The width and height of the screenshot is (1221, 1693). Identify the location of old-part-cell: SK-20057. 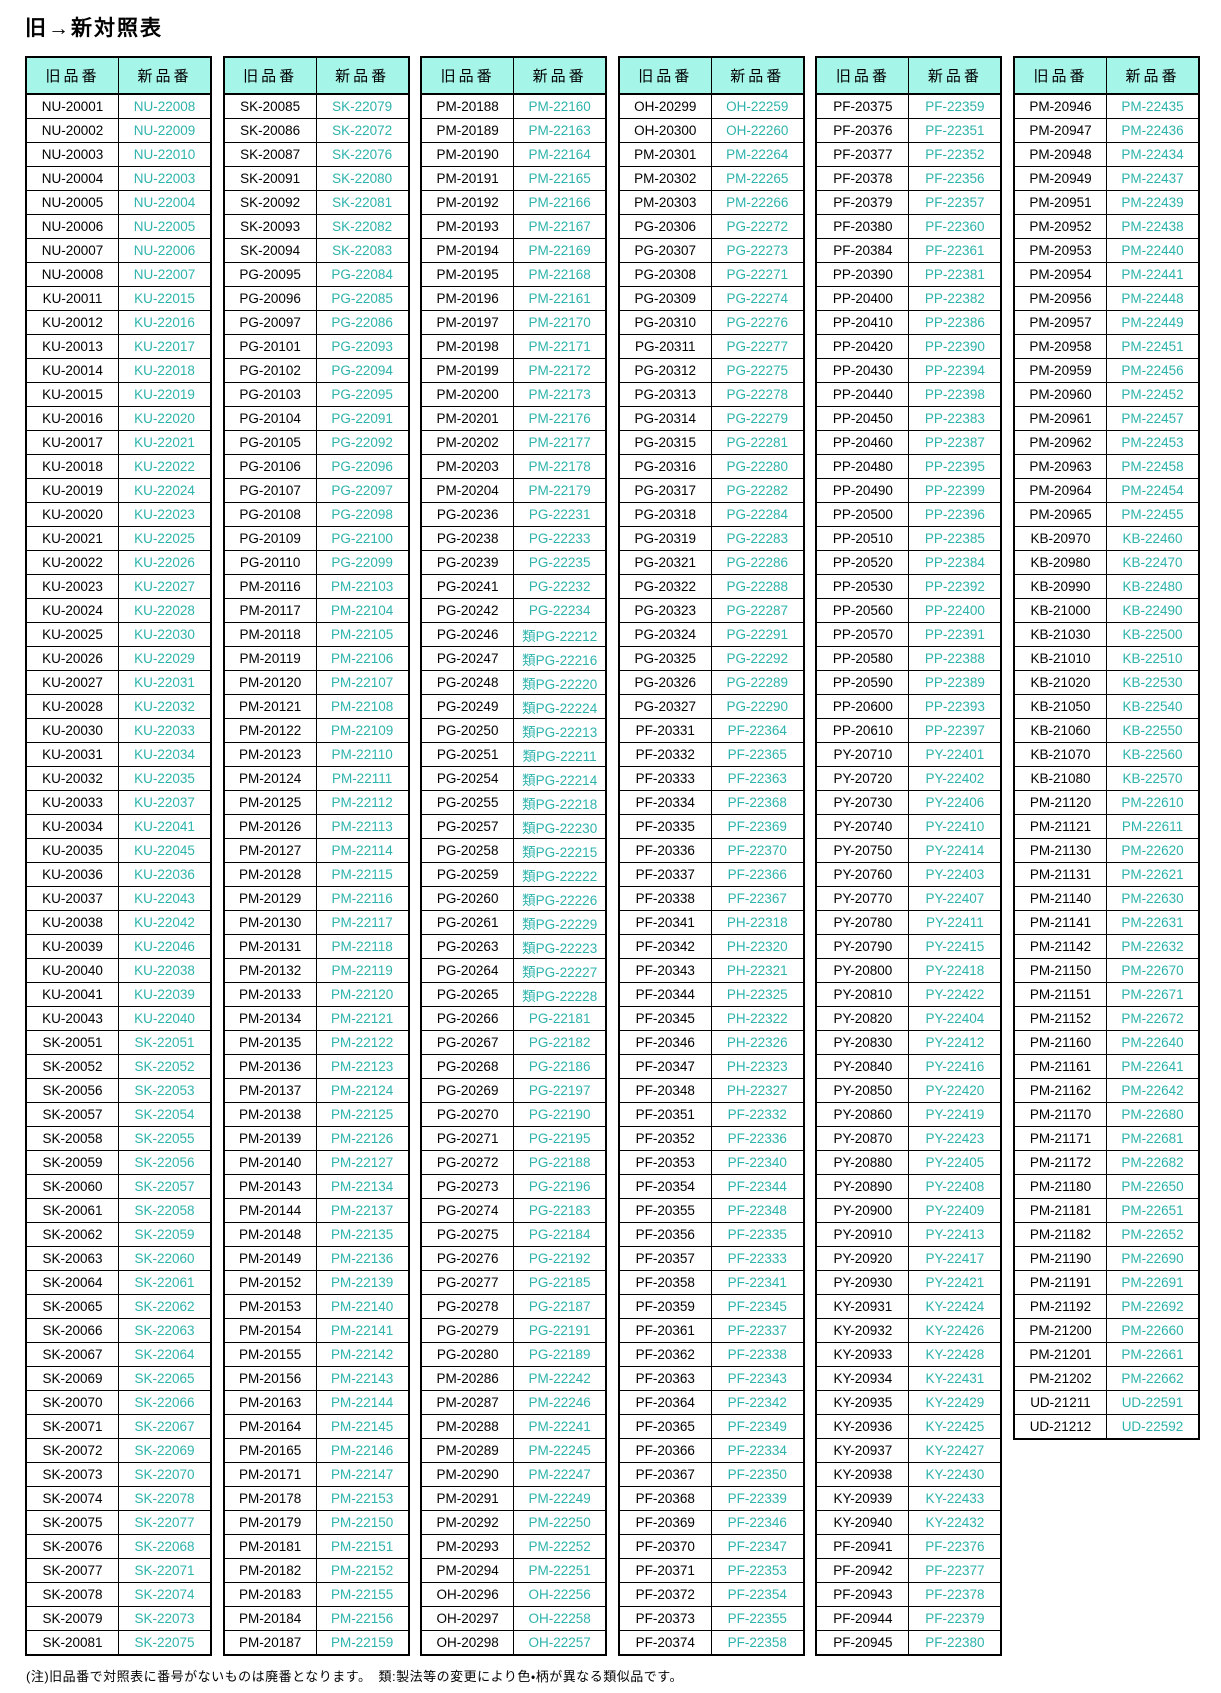
(72, 1114).